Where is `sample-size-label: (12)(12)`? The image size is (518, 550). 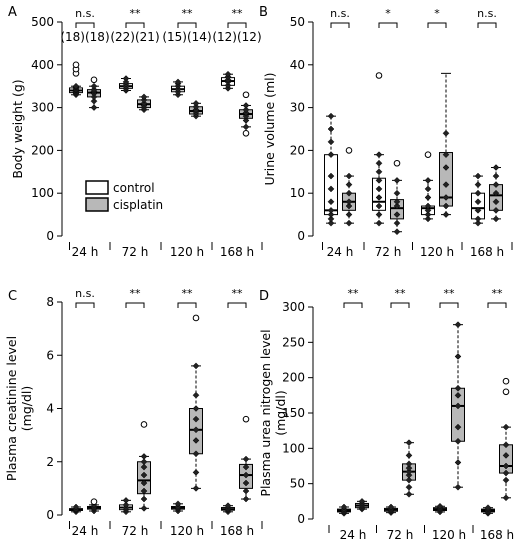 sample-size-label: (12)(12) is located at coordinates (236, 37).